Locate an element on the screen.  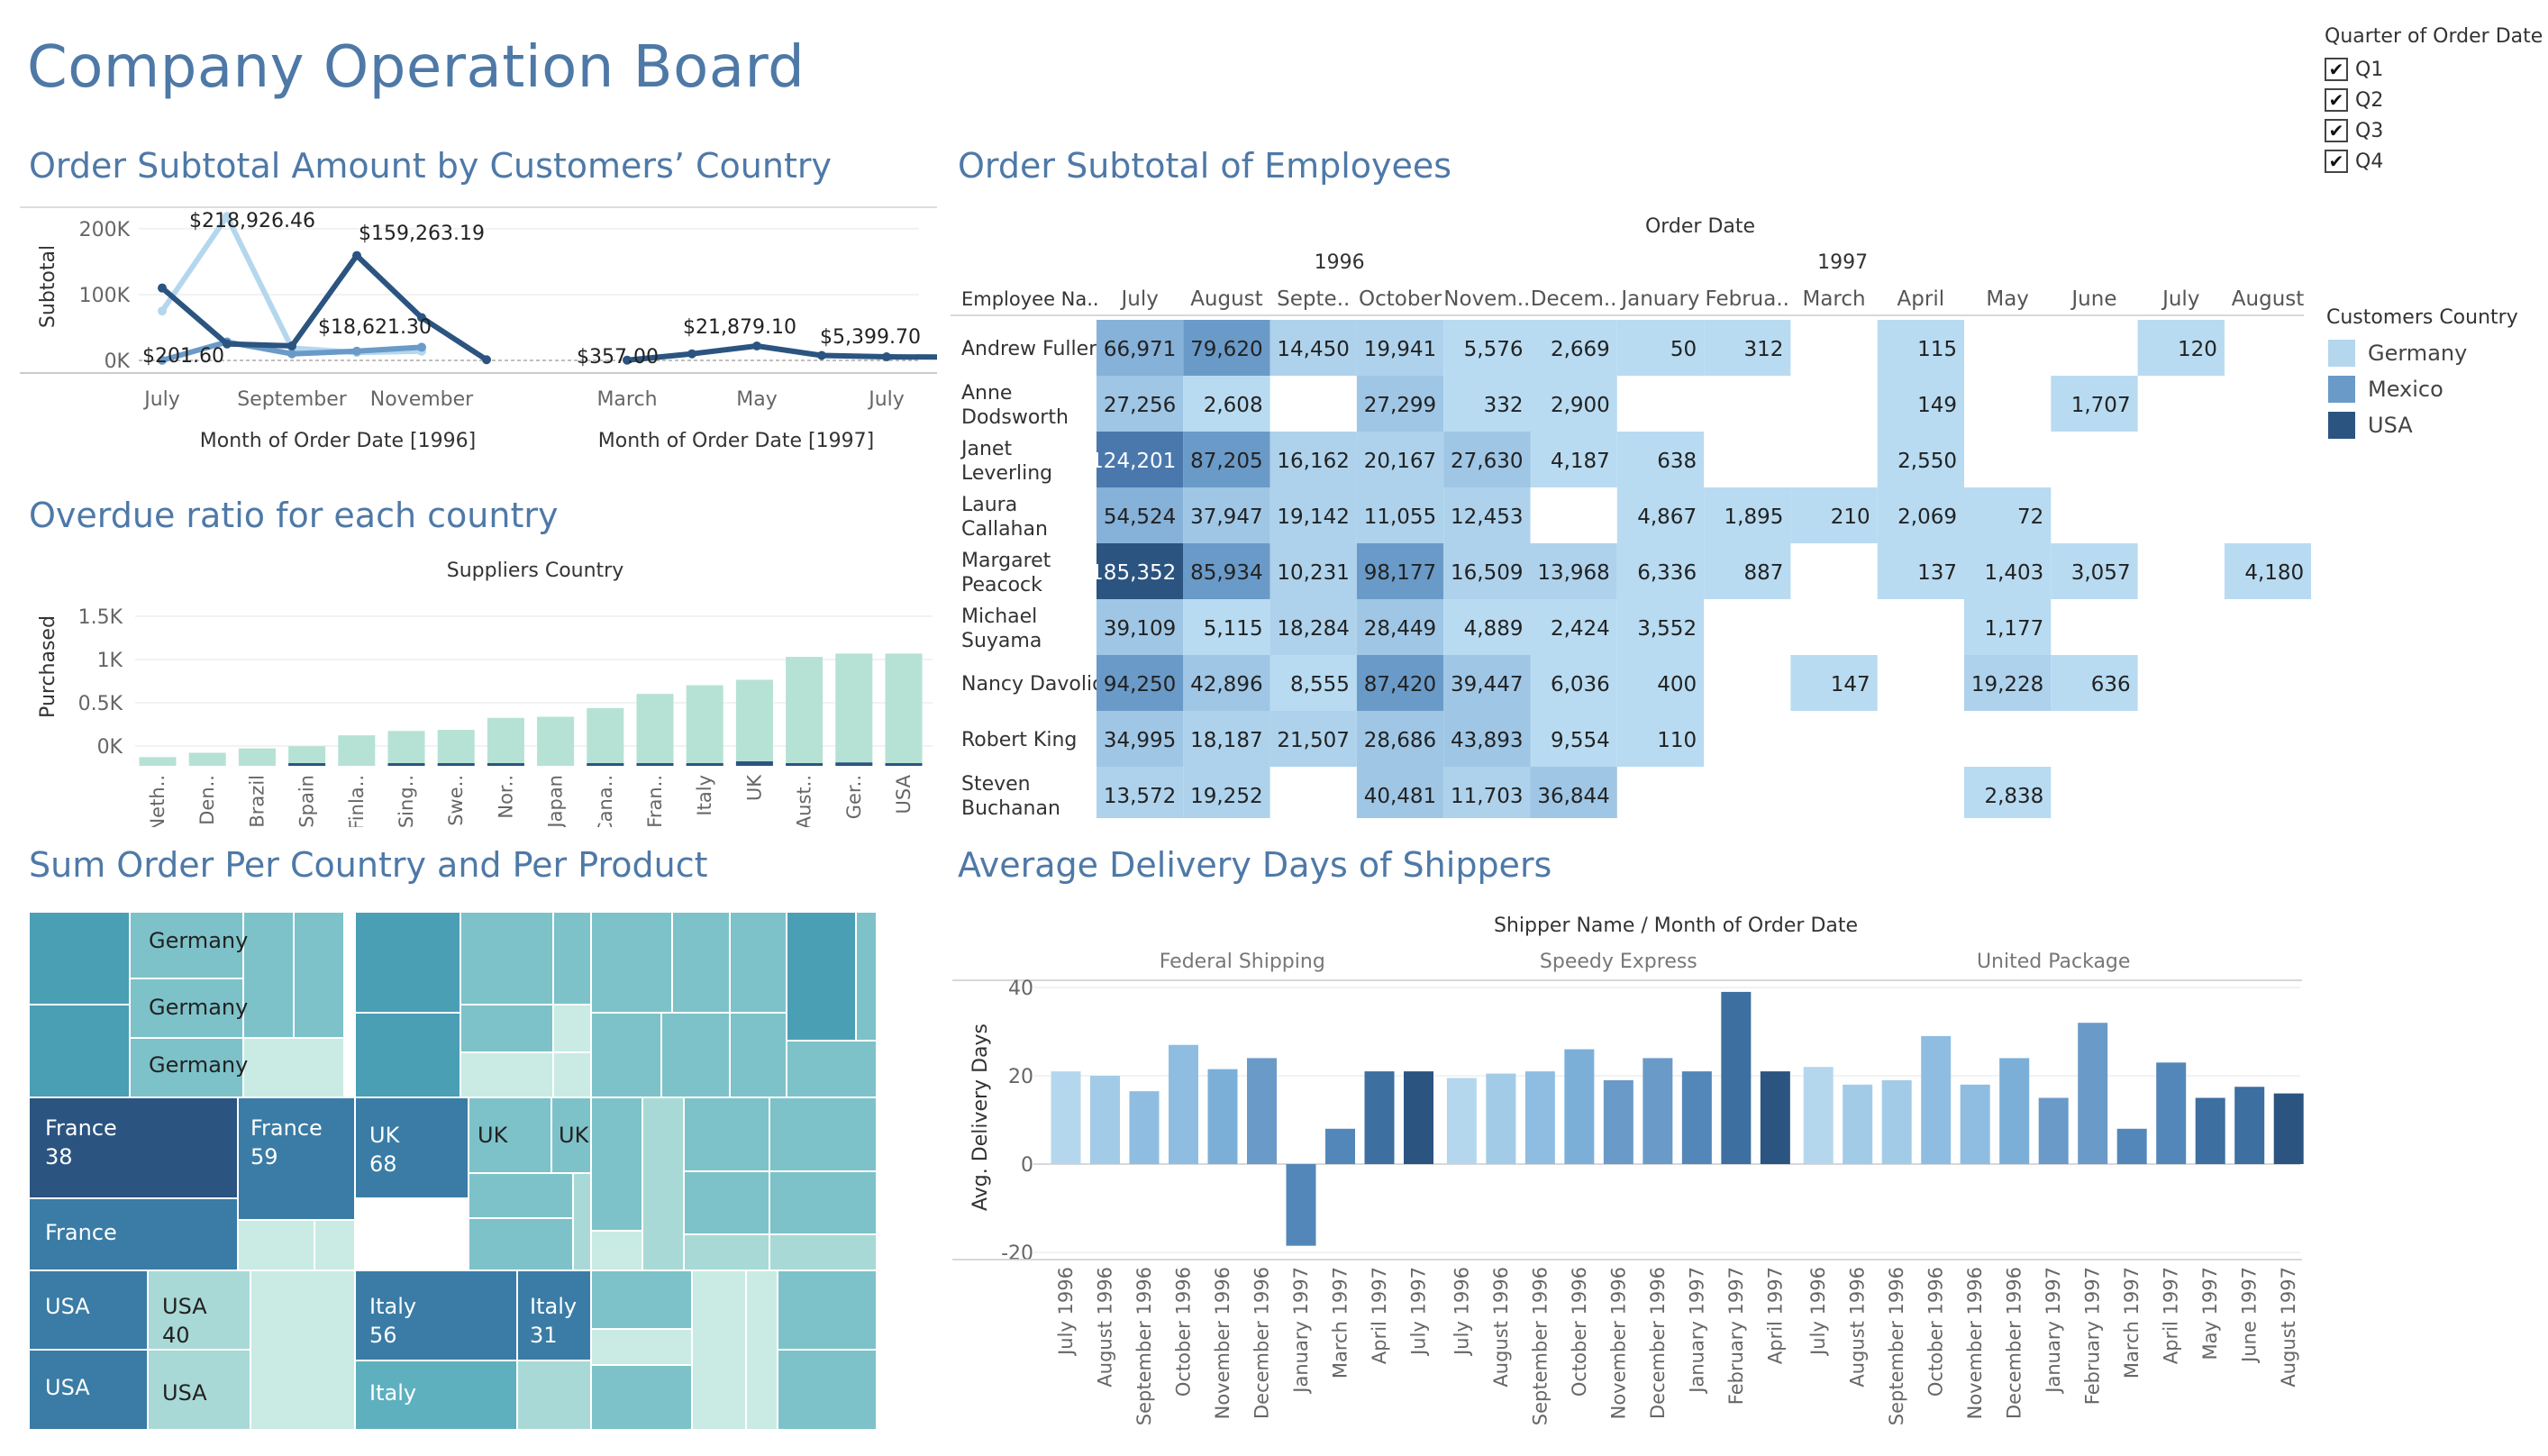
legend-item-germany: Germany is located at coordinates (2397, 353).